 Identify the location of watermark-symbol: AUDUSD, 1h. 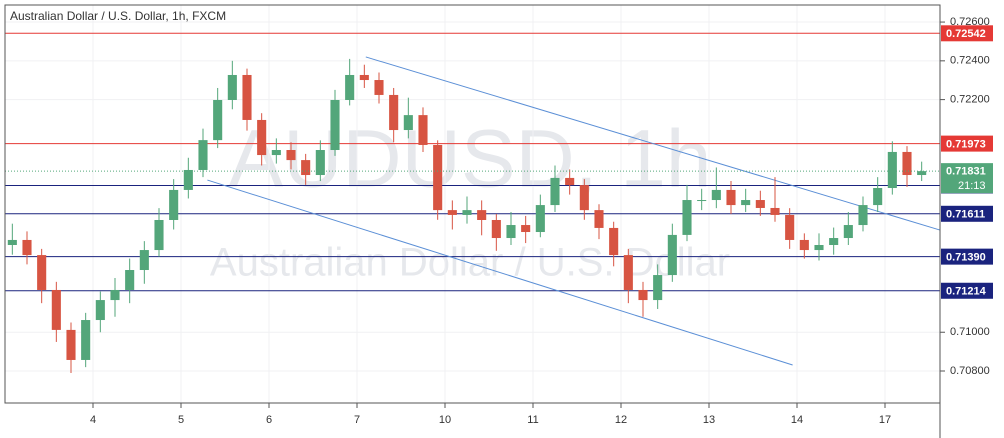
(469, 159).